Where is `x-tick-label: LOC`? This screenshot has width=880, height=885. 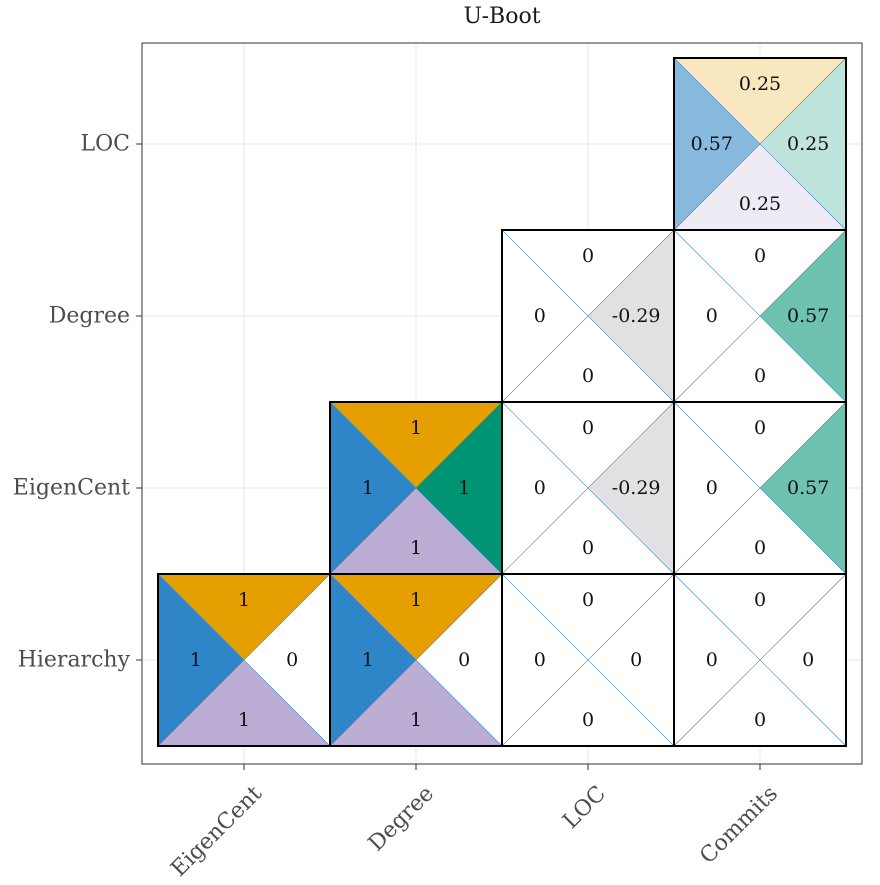 x-tick-label: LOC is located at coordinates (584, 807).